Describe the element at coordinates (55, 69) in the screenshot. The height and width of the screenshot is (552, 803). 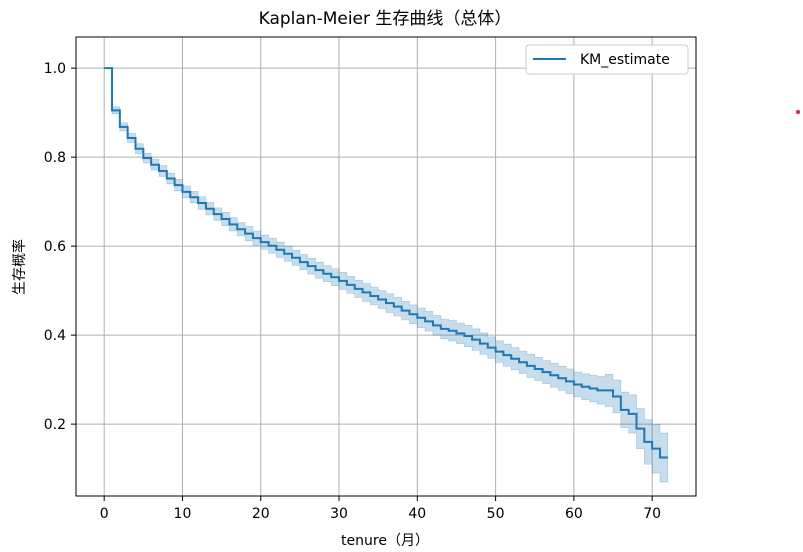
I see `y-tick-label: 1.0` at that location.